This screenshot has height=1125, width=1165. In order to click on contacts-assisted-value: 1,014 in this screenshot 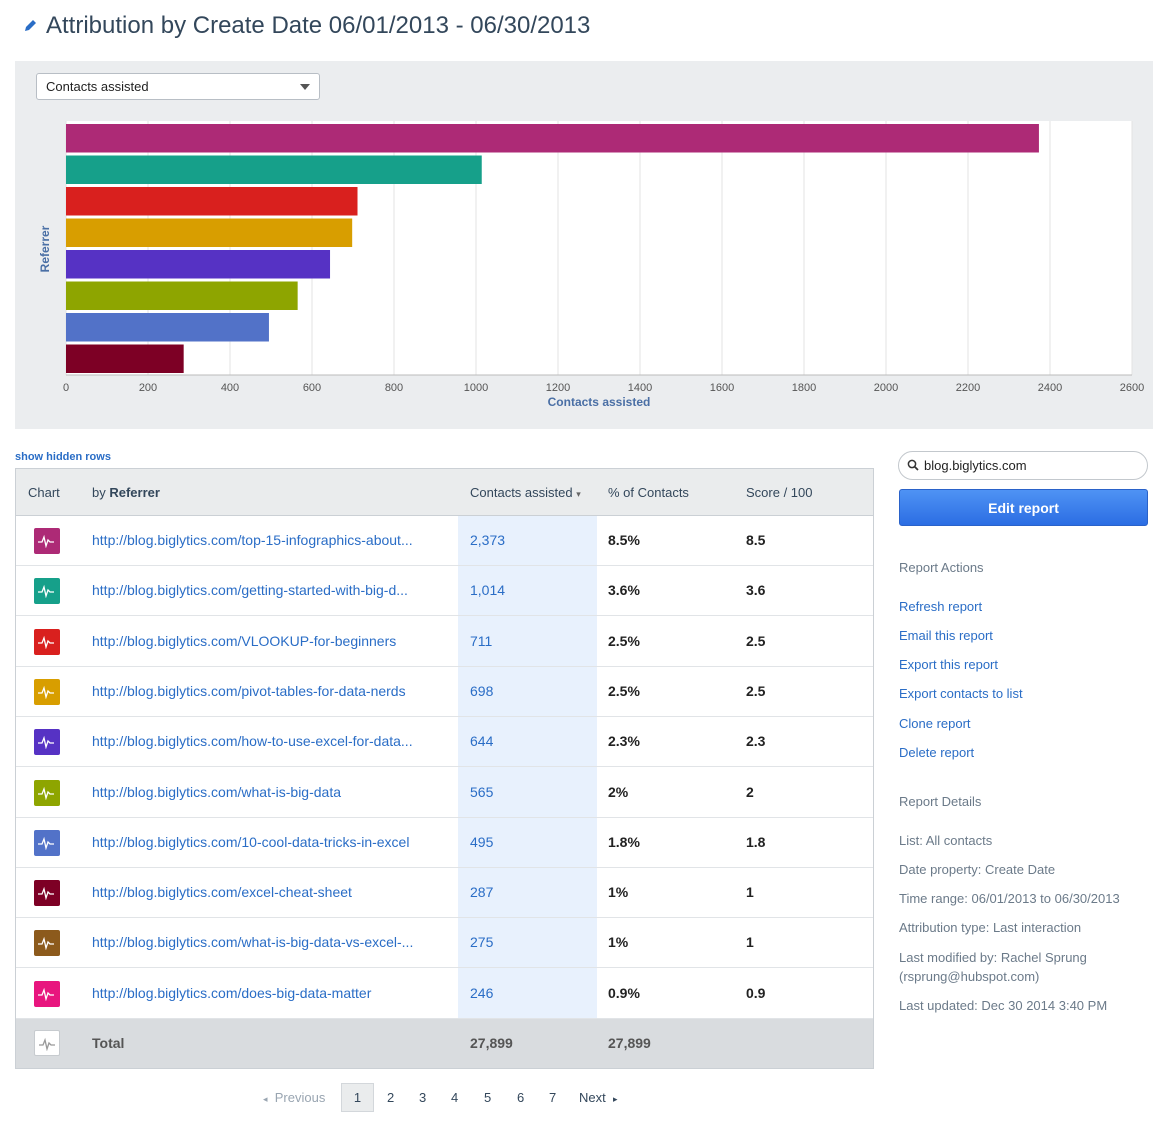, I will do `click(488, 590)`.